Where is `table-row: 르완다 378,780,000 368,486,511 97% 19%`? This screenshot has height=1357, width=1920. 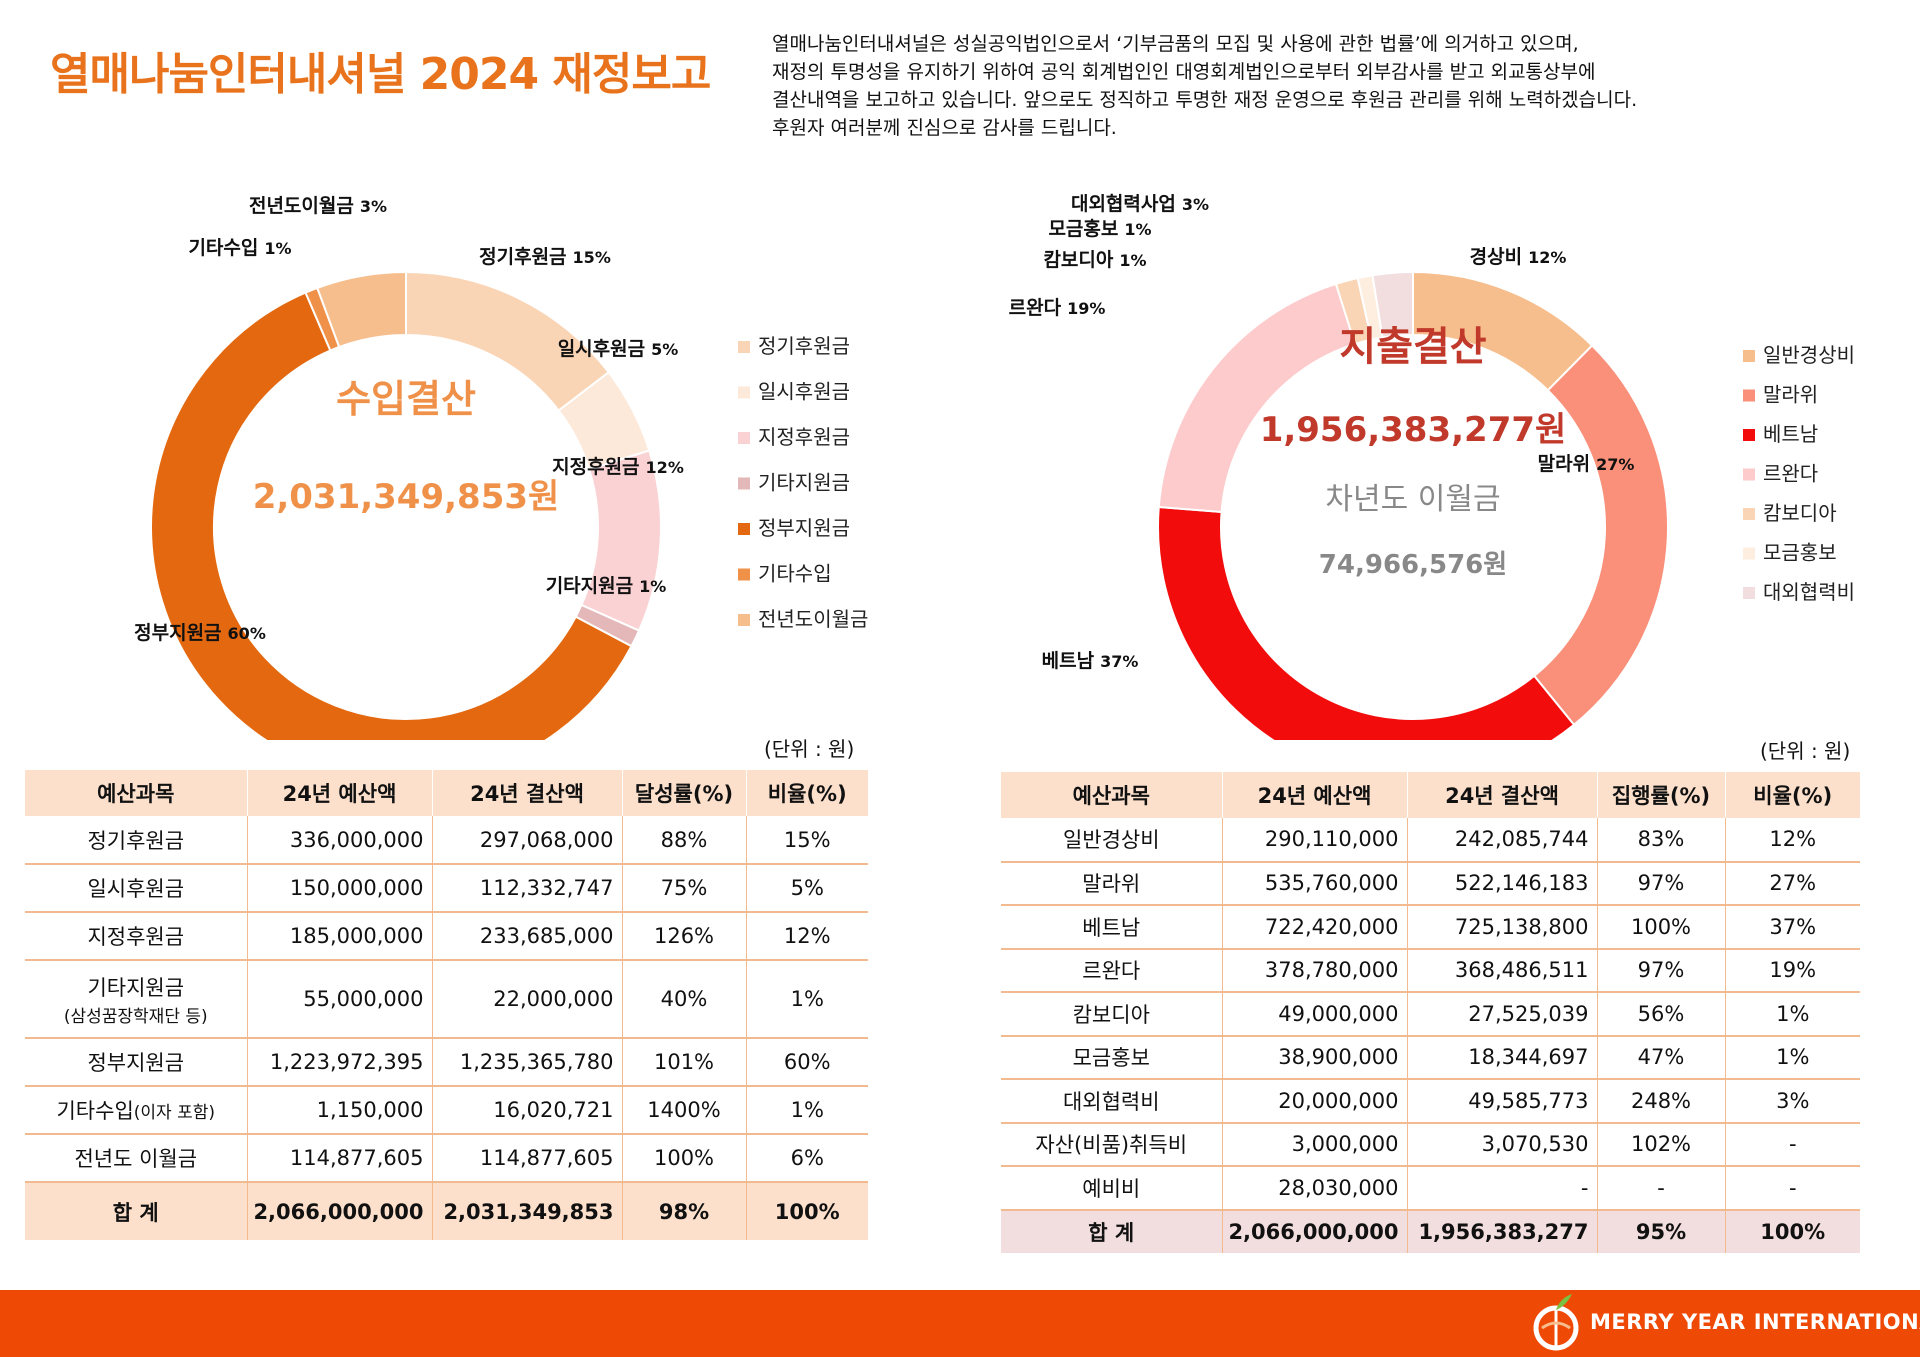
table-row: 르완다 378,780,000 368,486,511 97% 19% is located at coordinates (1430, 970).